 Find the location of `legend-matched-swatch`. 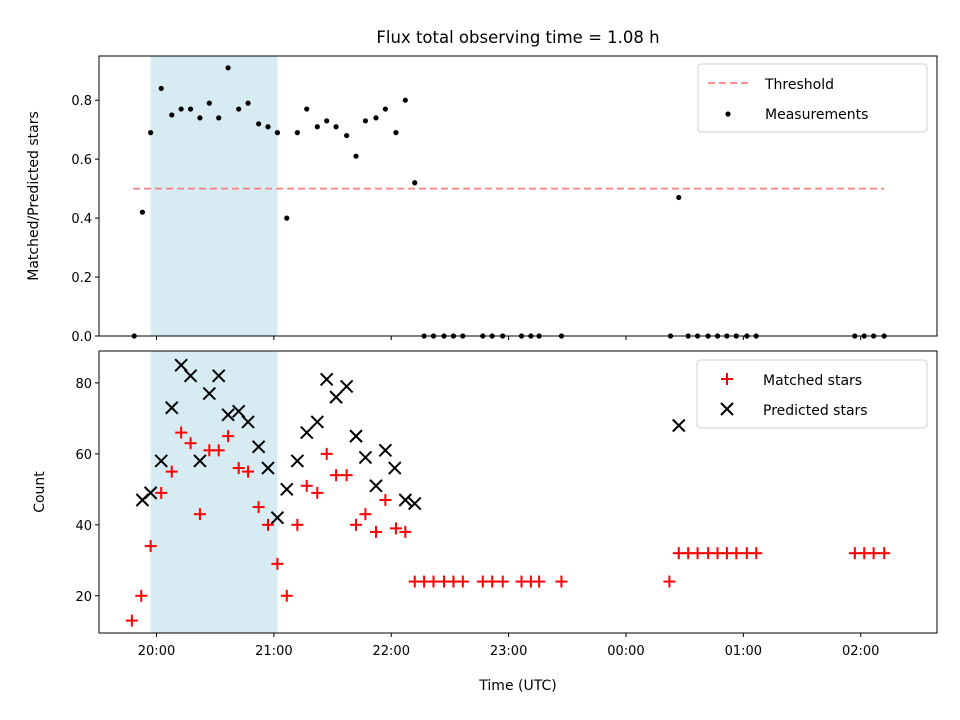

legend-matched-swatch is located at coordinates (727, 379).